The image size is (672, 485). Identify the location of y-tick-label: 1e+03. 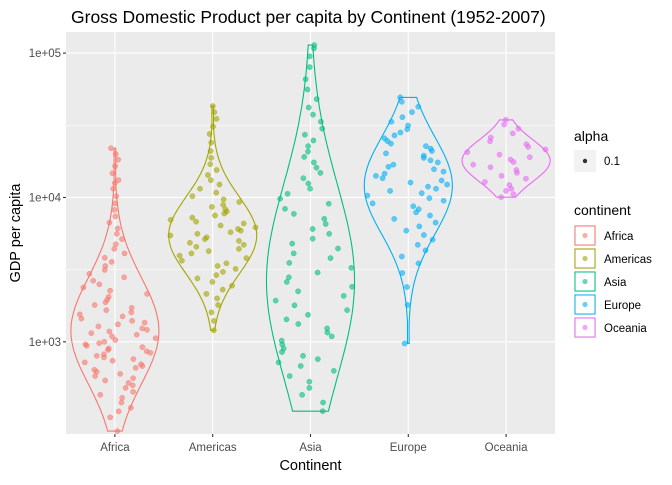
(45, 343).